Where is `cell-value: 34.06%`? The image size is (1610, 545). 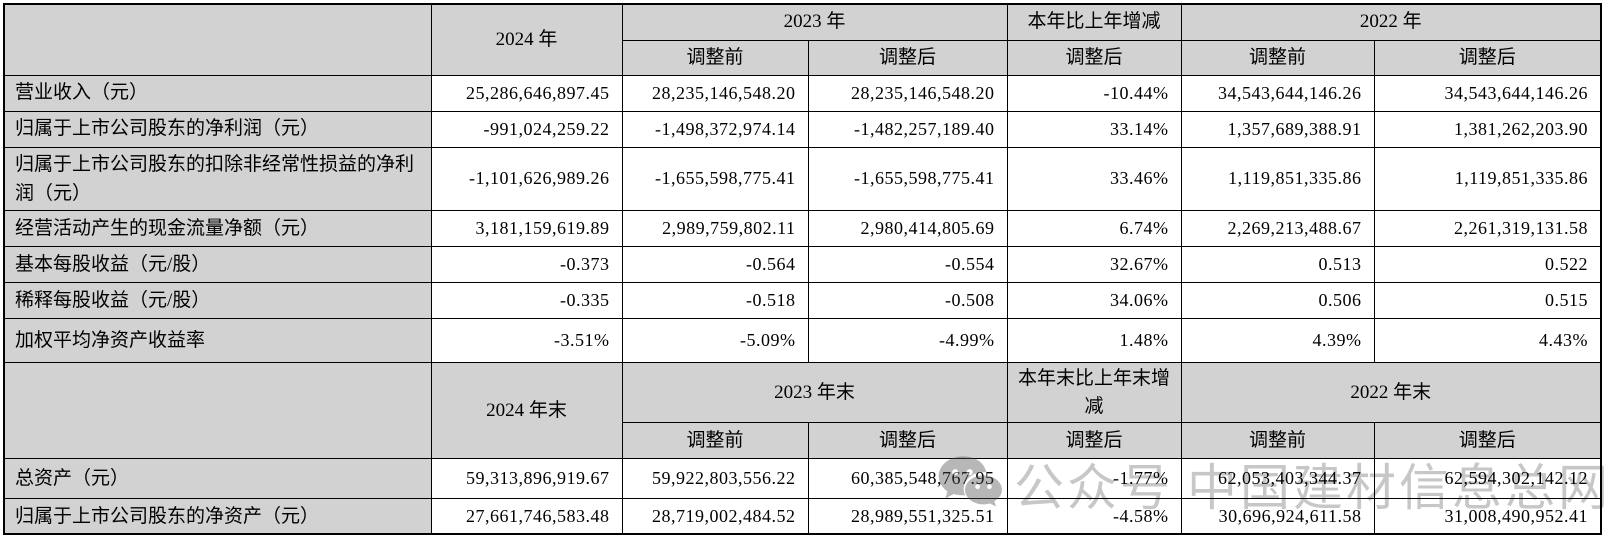
cell-value: 34.06% is located at coordinates (1094, 301).